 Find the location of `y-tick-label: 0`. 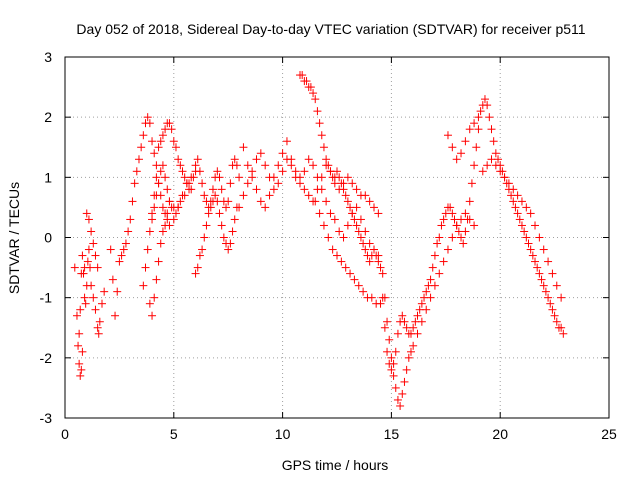

y-tick-label: 0 is located at coordinates (48, 238).